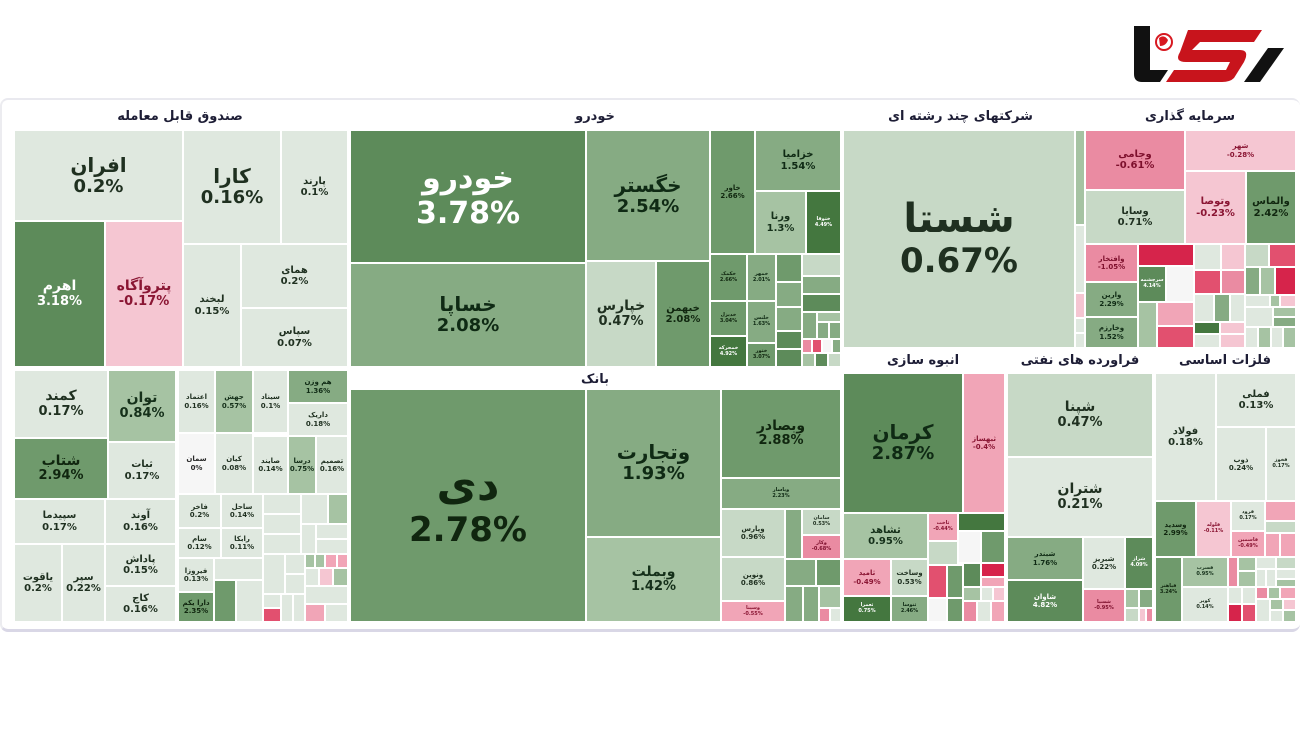 The width and height of the screenshot is (1300, 731). Describe the element at coordinates (761, 322) in the screenshot. I see `tile-khlens: خلنس 1.63%` at that location.